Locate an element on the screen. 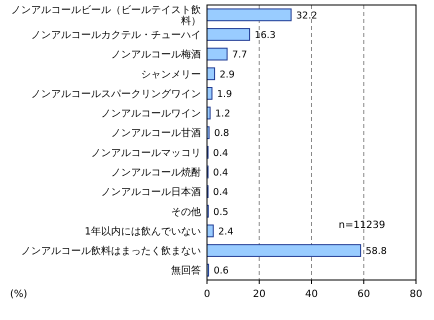 The width and height of the screenshot is (434, 320). y-tick-label: ノンアルコールワイン is located at coordinates (151, 114).